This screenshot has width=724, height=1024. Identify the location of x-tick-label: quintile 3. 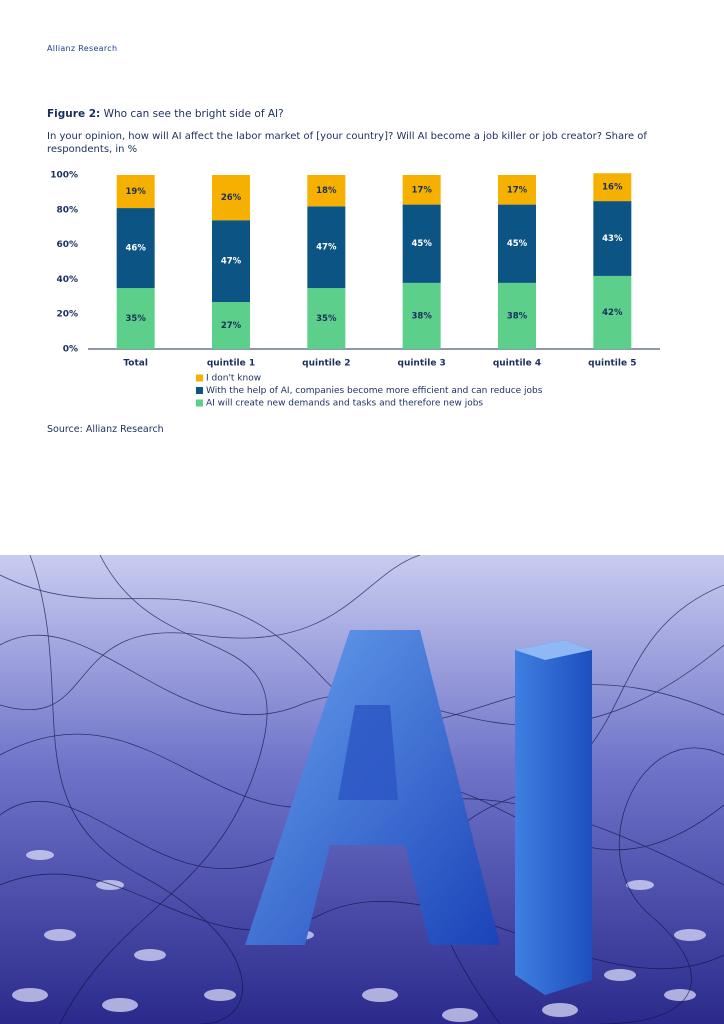
(422, 364).